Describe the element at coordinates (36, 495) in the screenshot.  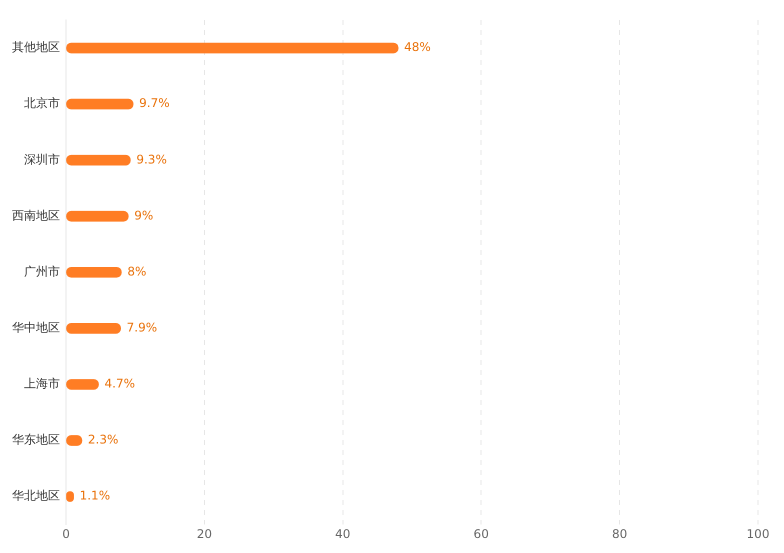
I see `y-tick-label: 华北地区` at that location.